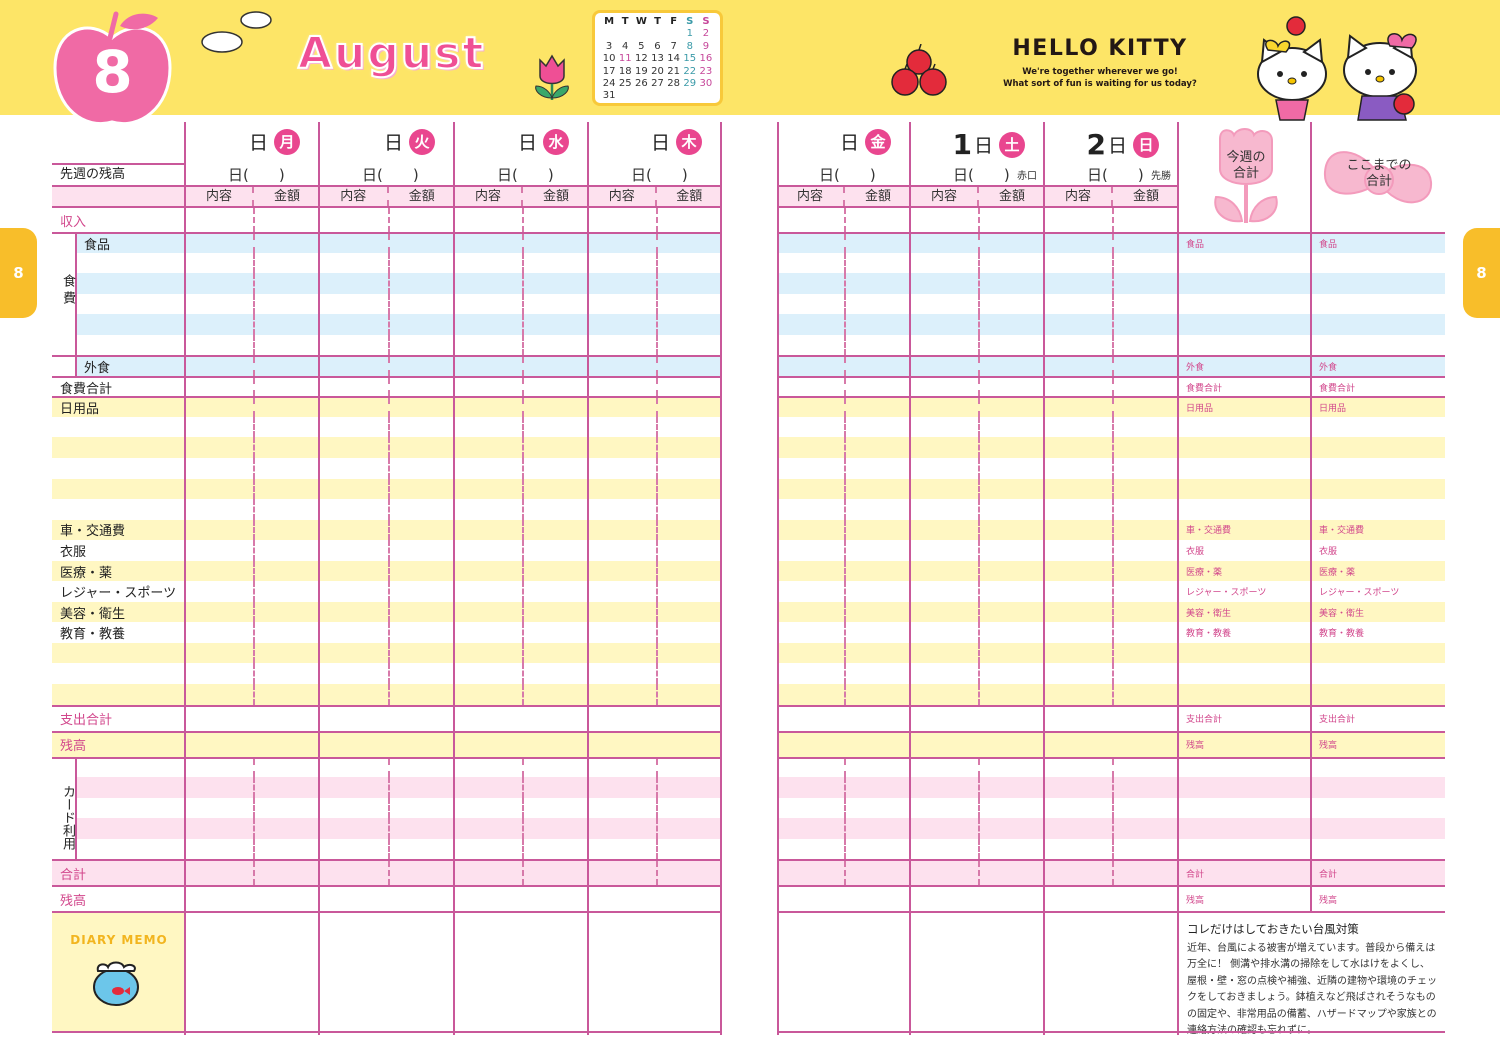 This screenshot has height=1059, width=1500. What do you see at coordinates (1378, 612) in the screenshot?
I see `summary-cell: 美容・衛生` at bounding box center [1378, 612].